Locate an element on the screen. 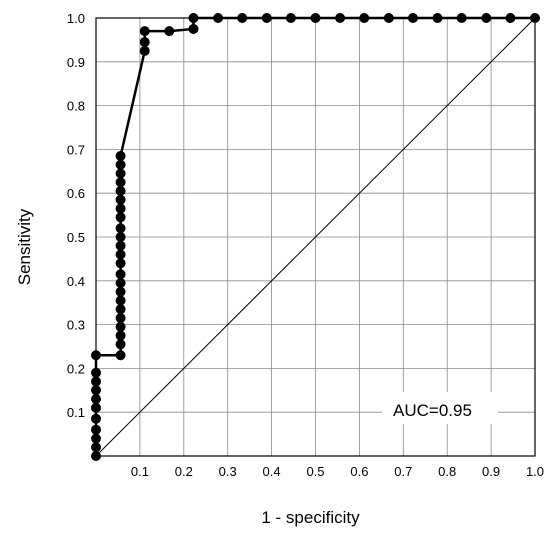  y-tick-label: 0.8 is located at coordinates (76, 106).